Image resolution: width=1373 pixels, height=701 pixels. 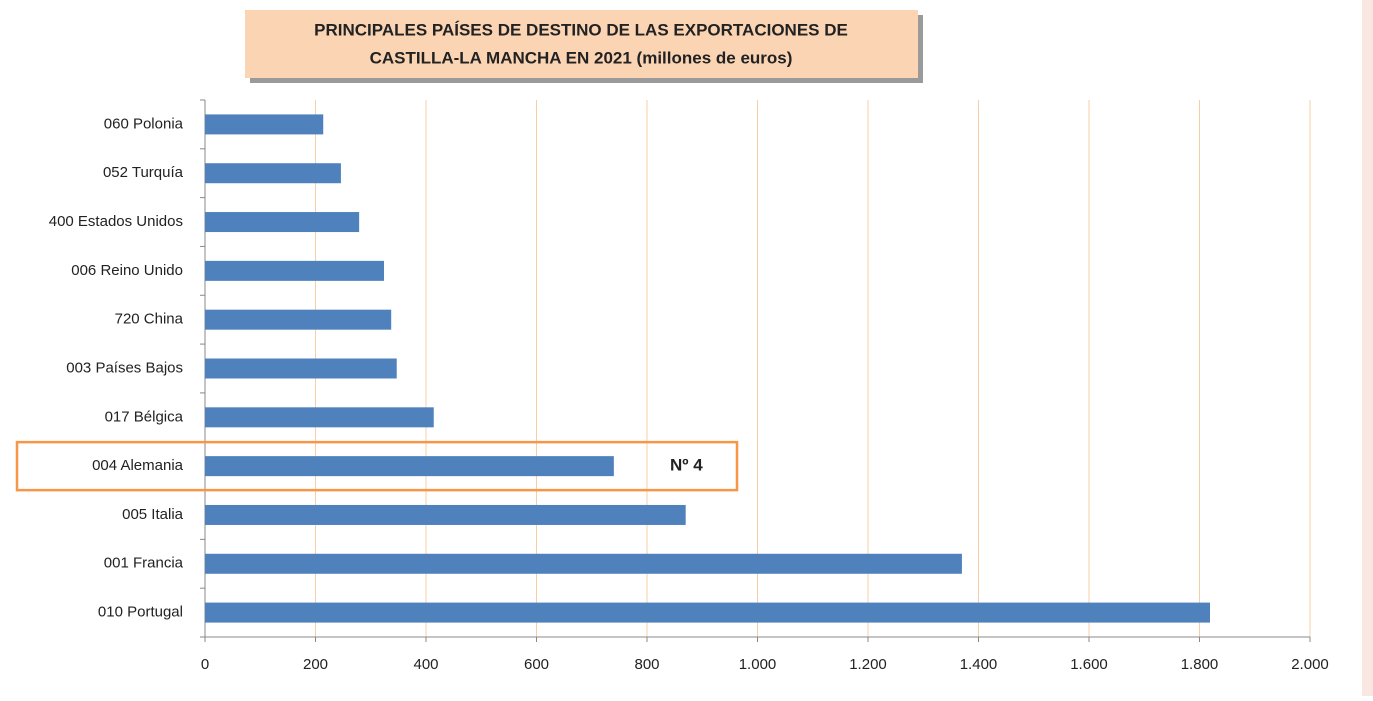 What do you see at coordinates (144, 123) in the screenshot?
I see `y-tick-label: 060 Polonia` at bounding box center [144, 123].